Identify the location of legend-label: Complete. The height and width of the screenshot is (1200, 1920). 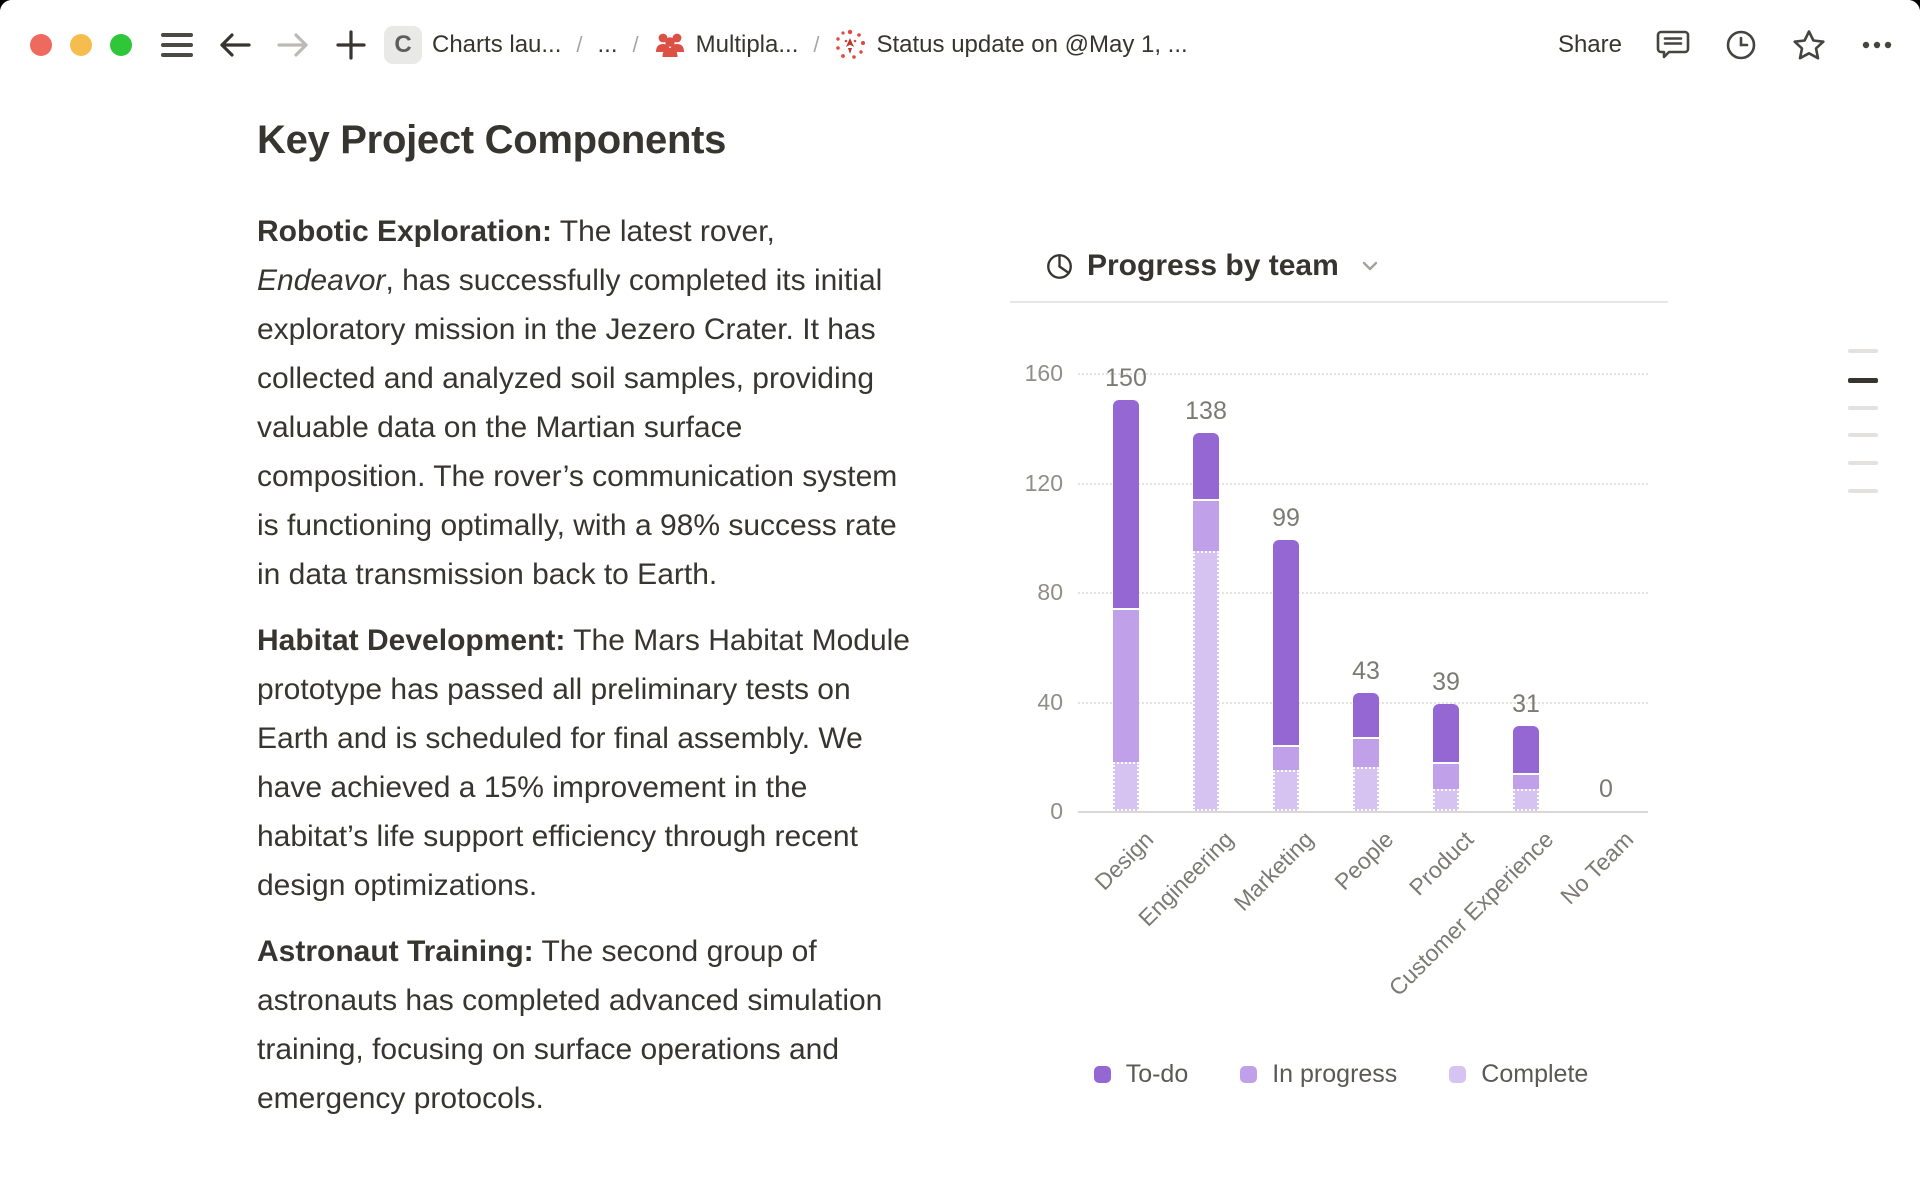
(1535, 1074).